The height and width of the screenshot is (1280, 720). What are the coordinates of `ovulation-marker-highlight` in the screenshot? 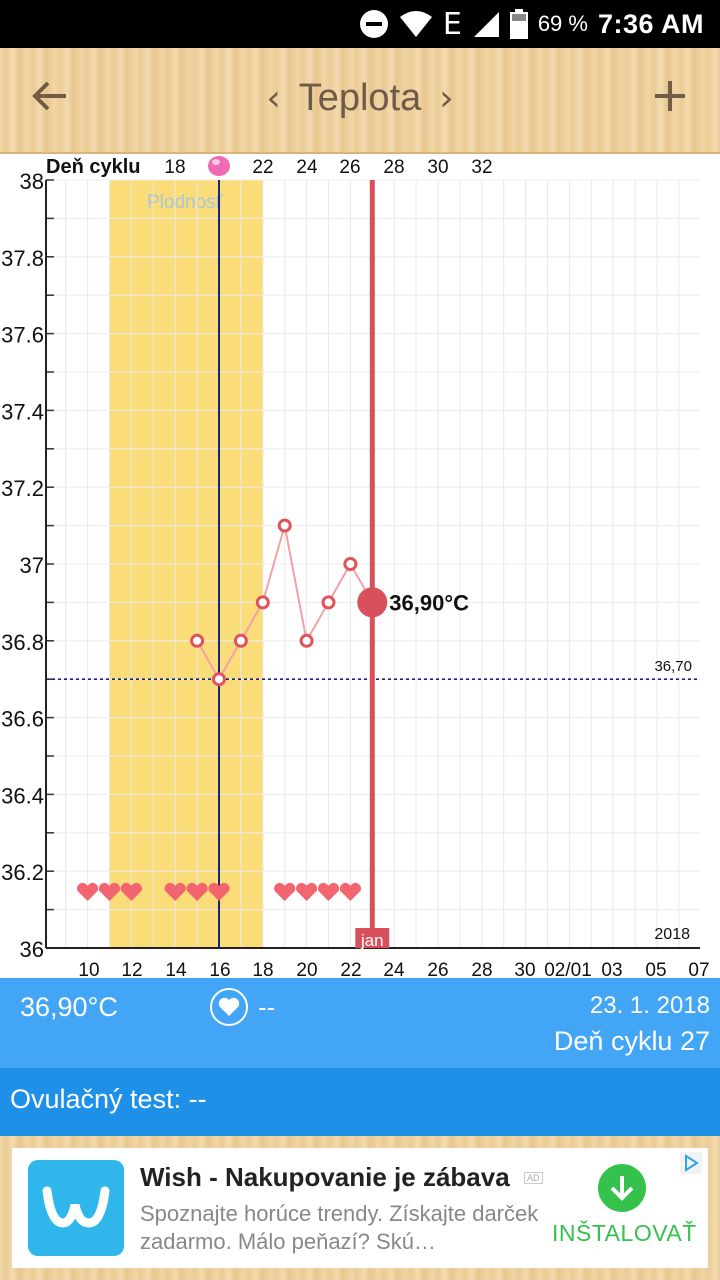 It's located at (216, 162).